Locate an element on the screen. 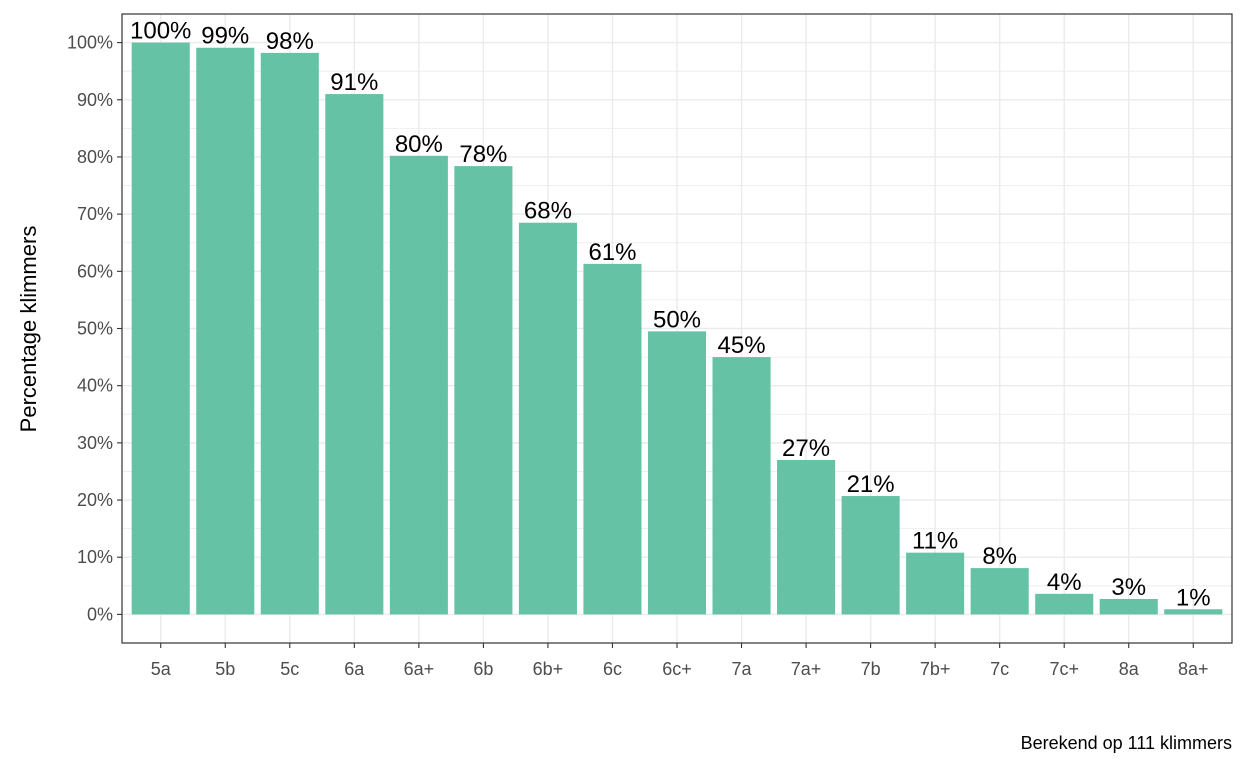 The image size is (1248, 768). data-label-7a: 45% is located at coordinates (742, 345).